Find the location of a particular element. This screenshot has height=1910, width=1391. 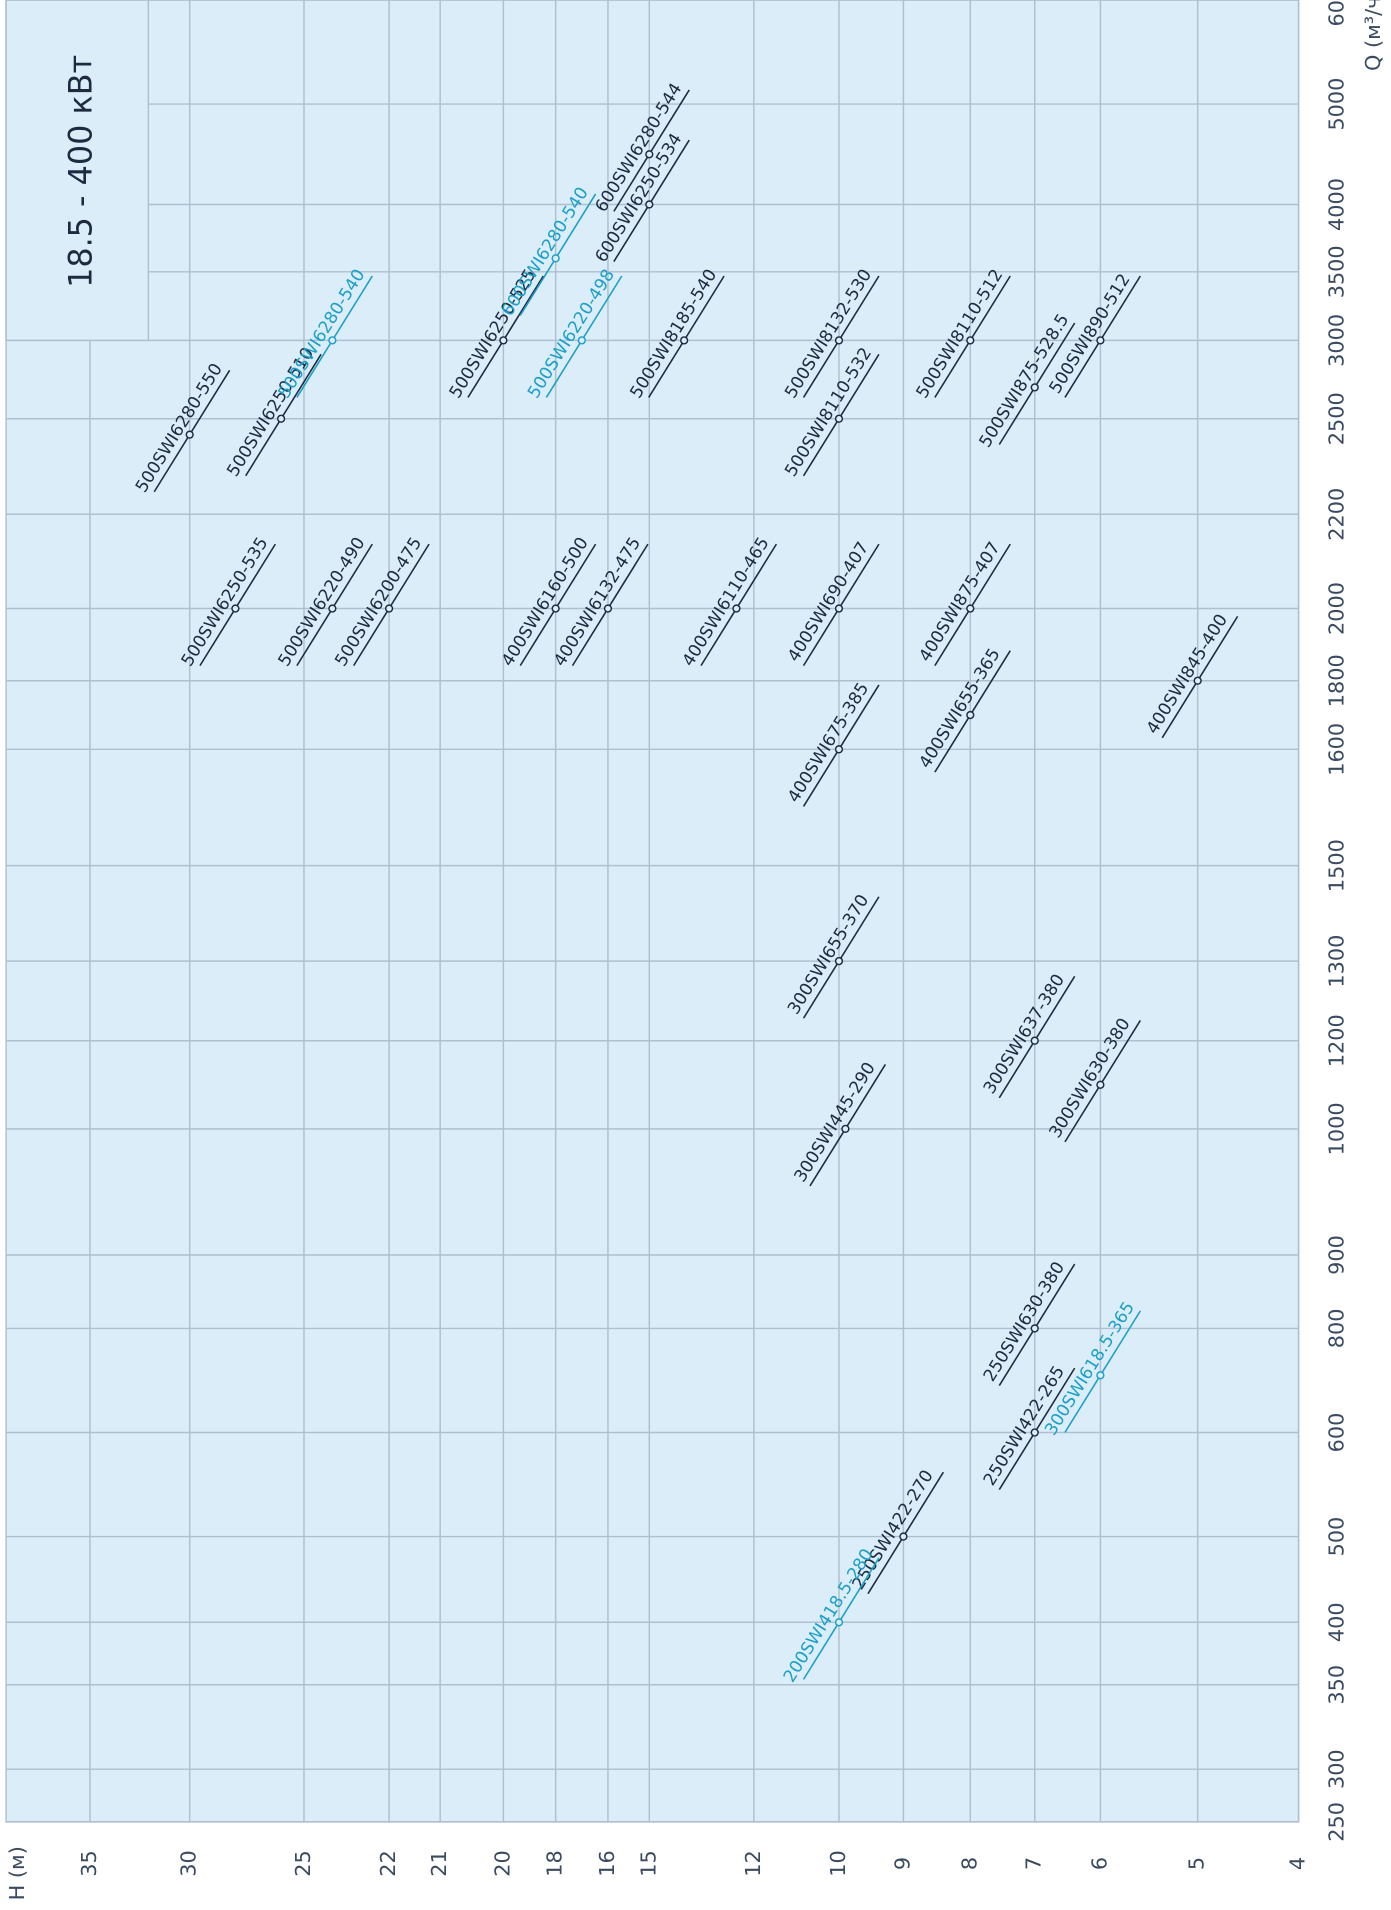

x-tick-label: 22 is located at coordinates (388, 1863).